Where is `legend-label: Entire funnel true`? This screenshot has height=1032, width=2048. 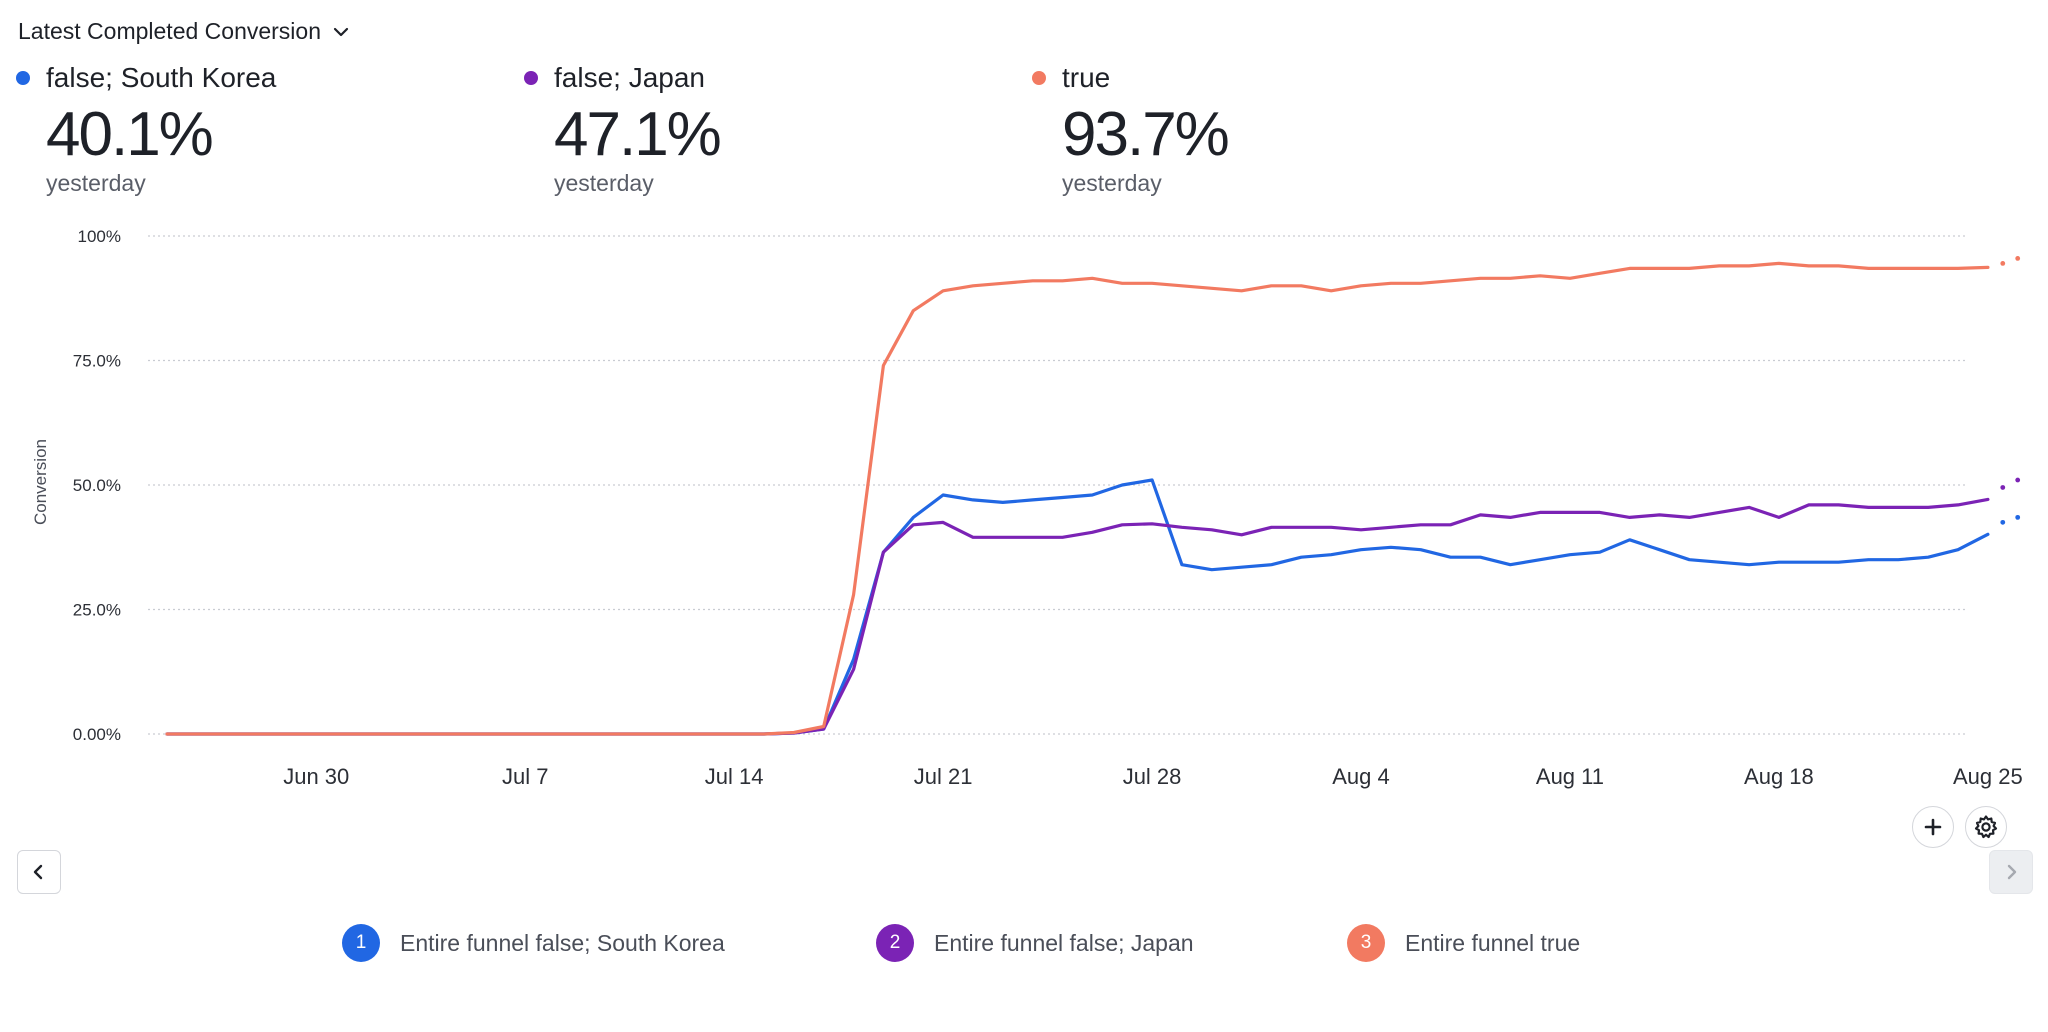 legend-label: Entire funnel true is located at coordinates (1493, 942).